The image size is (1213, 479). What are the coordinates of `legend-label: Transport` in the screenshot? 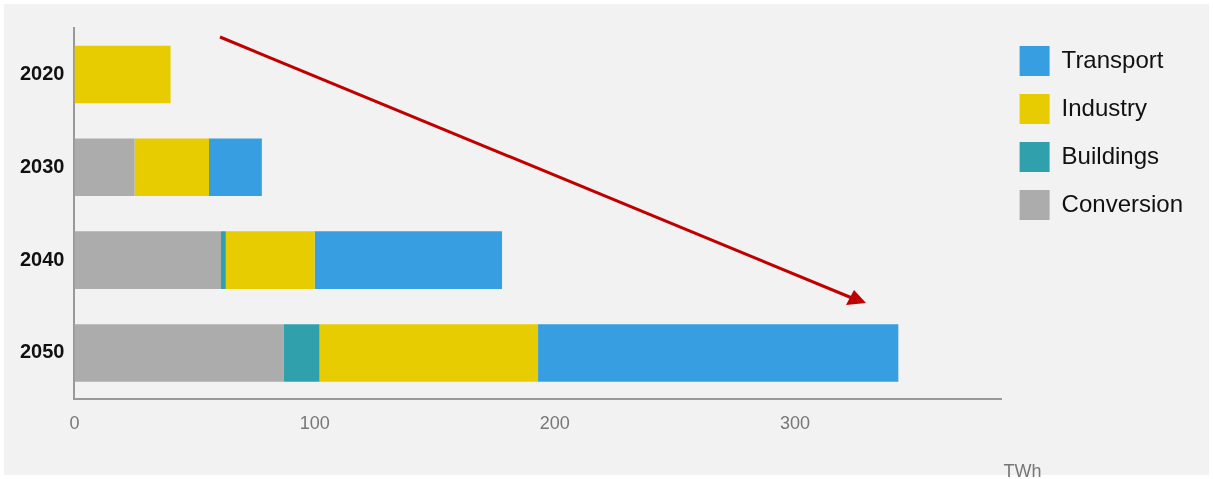 It's located at (1112, 59).